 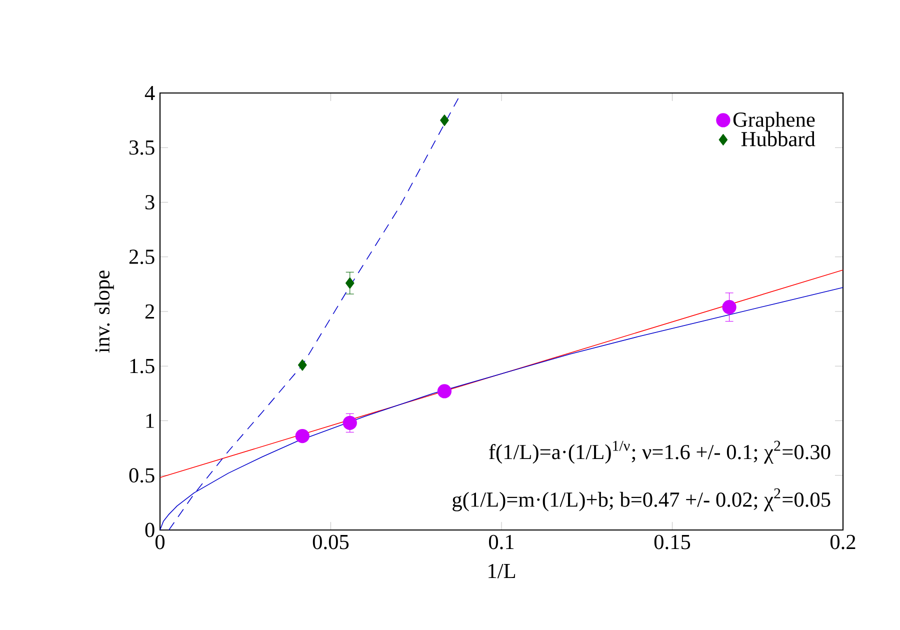 What do you see at coordinates (104, 311) in the screenshot?
I see `y-axis-title: inv. slope` at bounding box center [104, 311].